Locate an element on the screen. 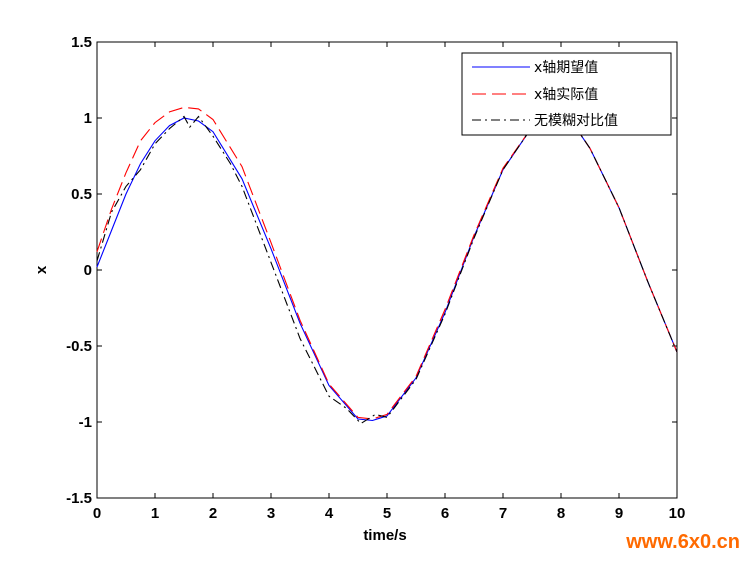 This screenshot has height=561, width=748. legend-label-actual: x轴实际值 is located at coordinates (566, 95).